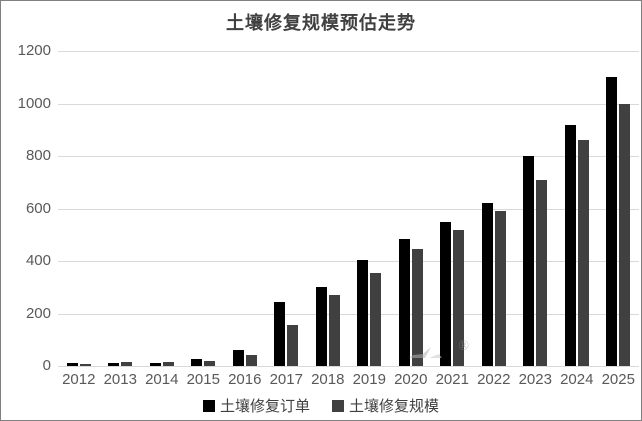 The image size is (642, 421). What do you see at coordinates (618, 379) in the screenshot?
I see `x-axis-tick-label: 2025` at bounding box center [618, 379].